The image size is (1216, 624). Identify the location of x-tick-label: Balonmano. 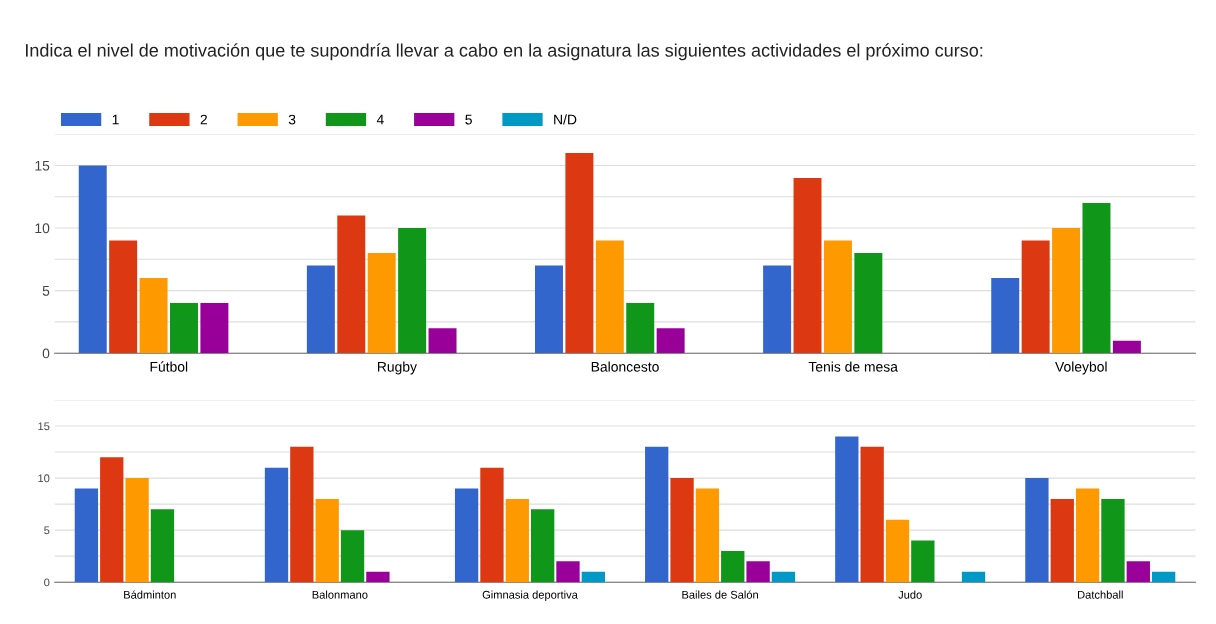
(340, 594).